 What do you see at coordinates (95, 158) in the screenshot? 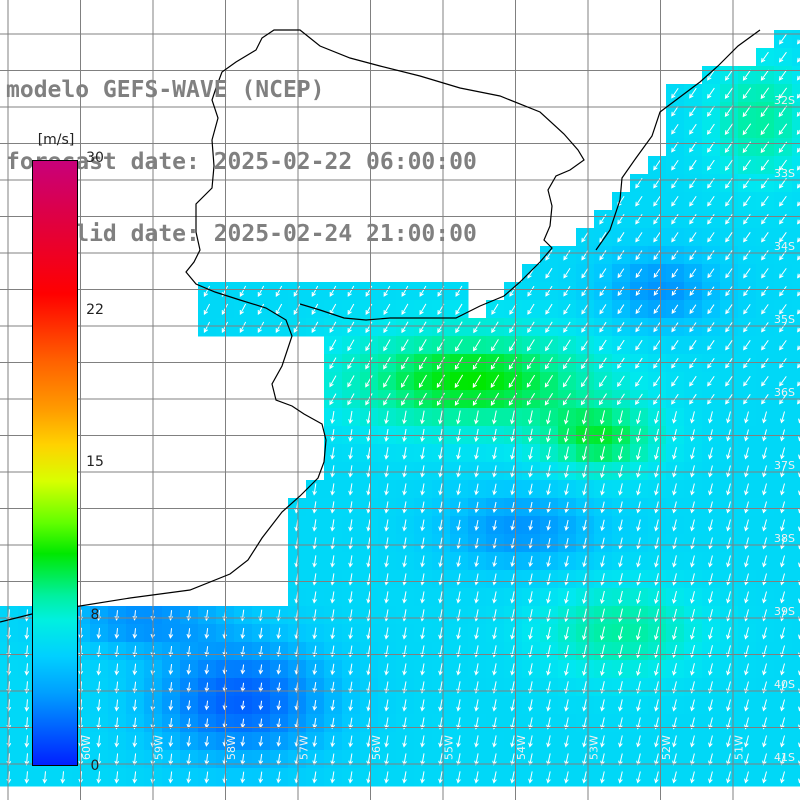
I see `colorbar-tick-30: 30` at bounding box center [95, 158].